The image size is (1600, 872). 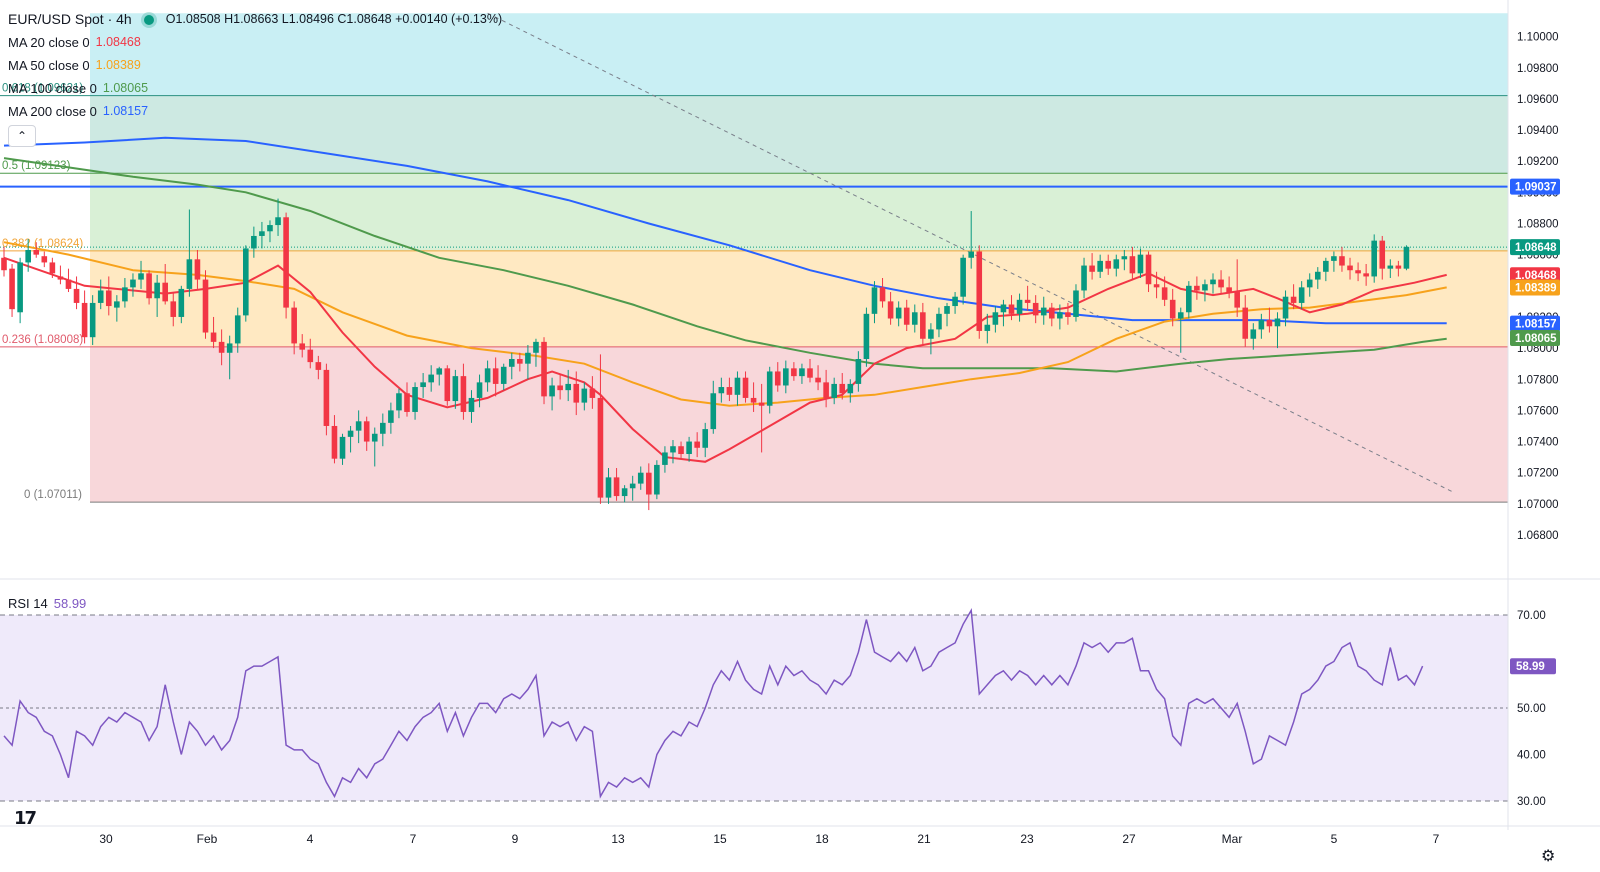 What do you see at coordinates (1548, 856) in the screenshot?
I see `gear-icon: ⚙` at bounding box center [1548, 856].